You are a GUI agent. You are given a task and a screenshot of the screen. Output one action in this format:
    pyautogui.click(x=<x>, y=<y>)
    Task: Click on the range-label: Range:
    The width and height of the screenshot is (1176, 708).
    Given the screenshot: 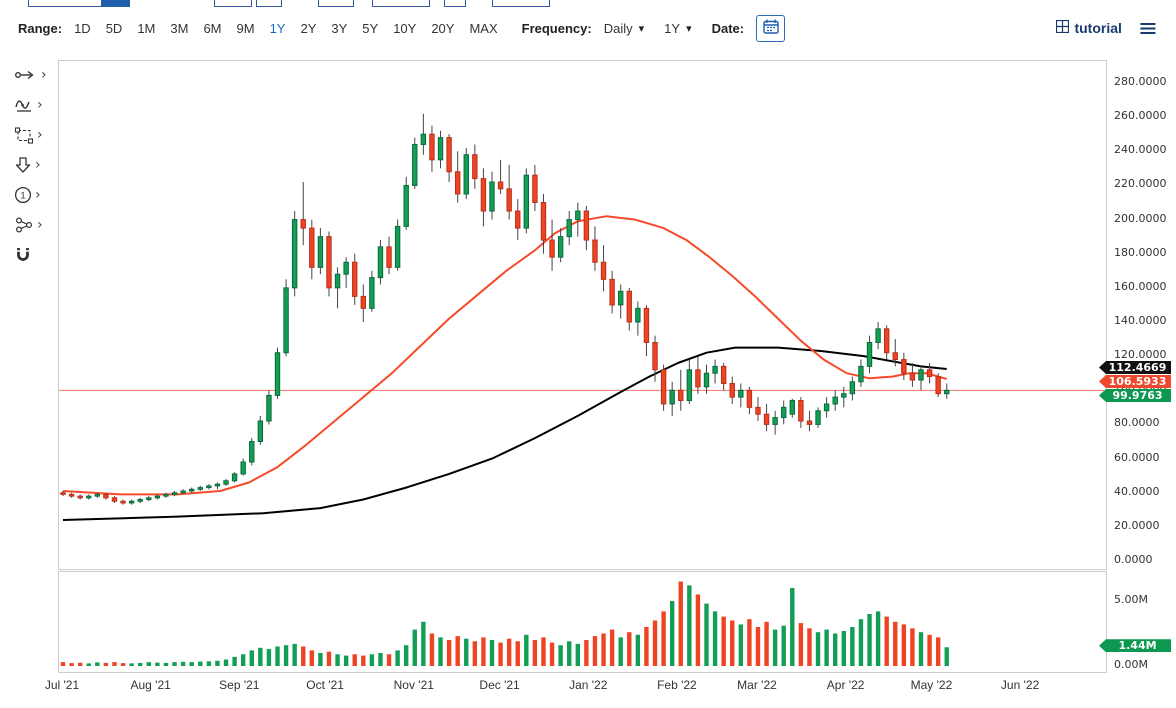 What is the action you would take?
    pyautogui.click(x=40, y=28)
    